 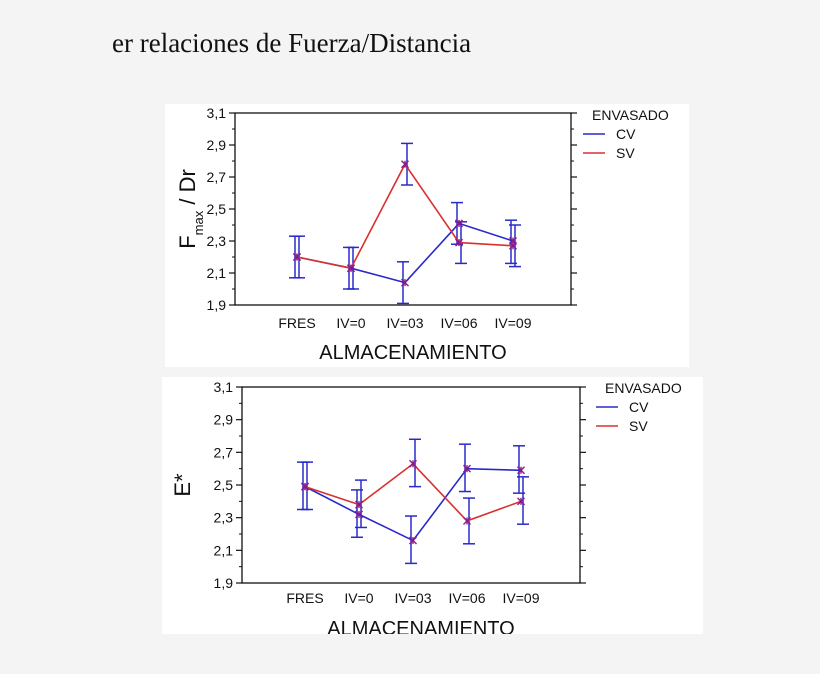 I want to click on page-heading: er relaciones de Fuerza/Distancia, so click(x=292, y=43).